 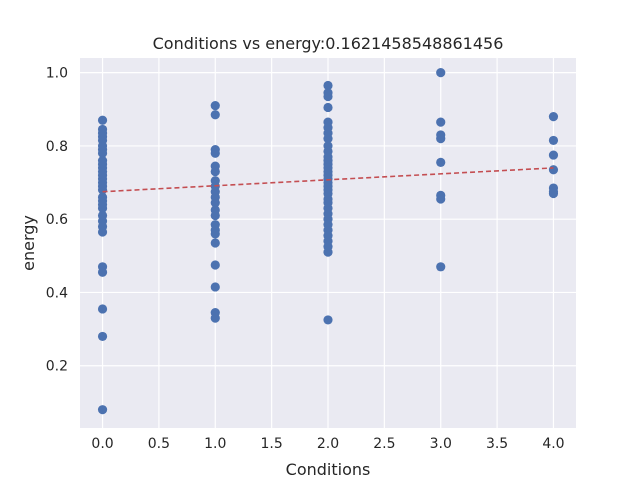 What do you see at coordinates (57, 367) in the screenshot?
I see `y-tick-label: 0.2` at bounding box center [57, 367].